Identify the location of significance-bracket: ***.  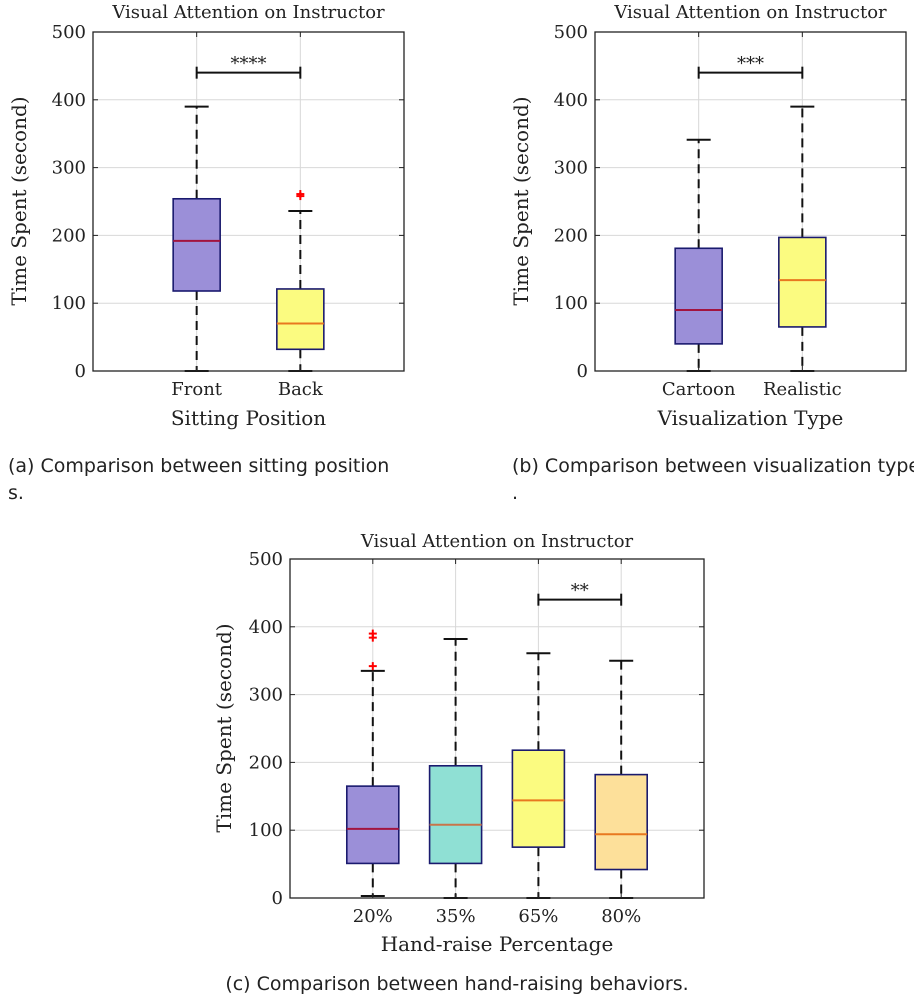
(750, 66).